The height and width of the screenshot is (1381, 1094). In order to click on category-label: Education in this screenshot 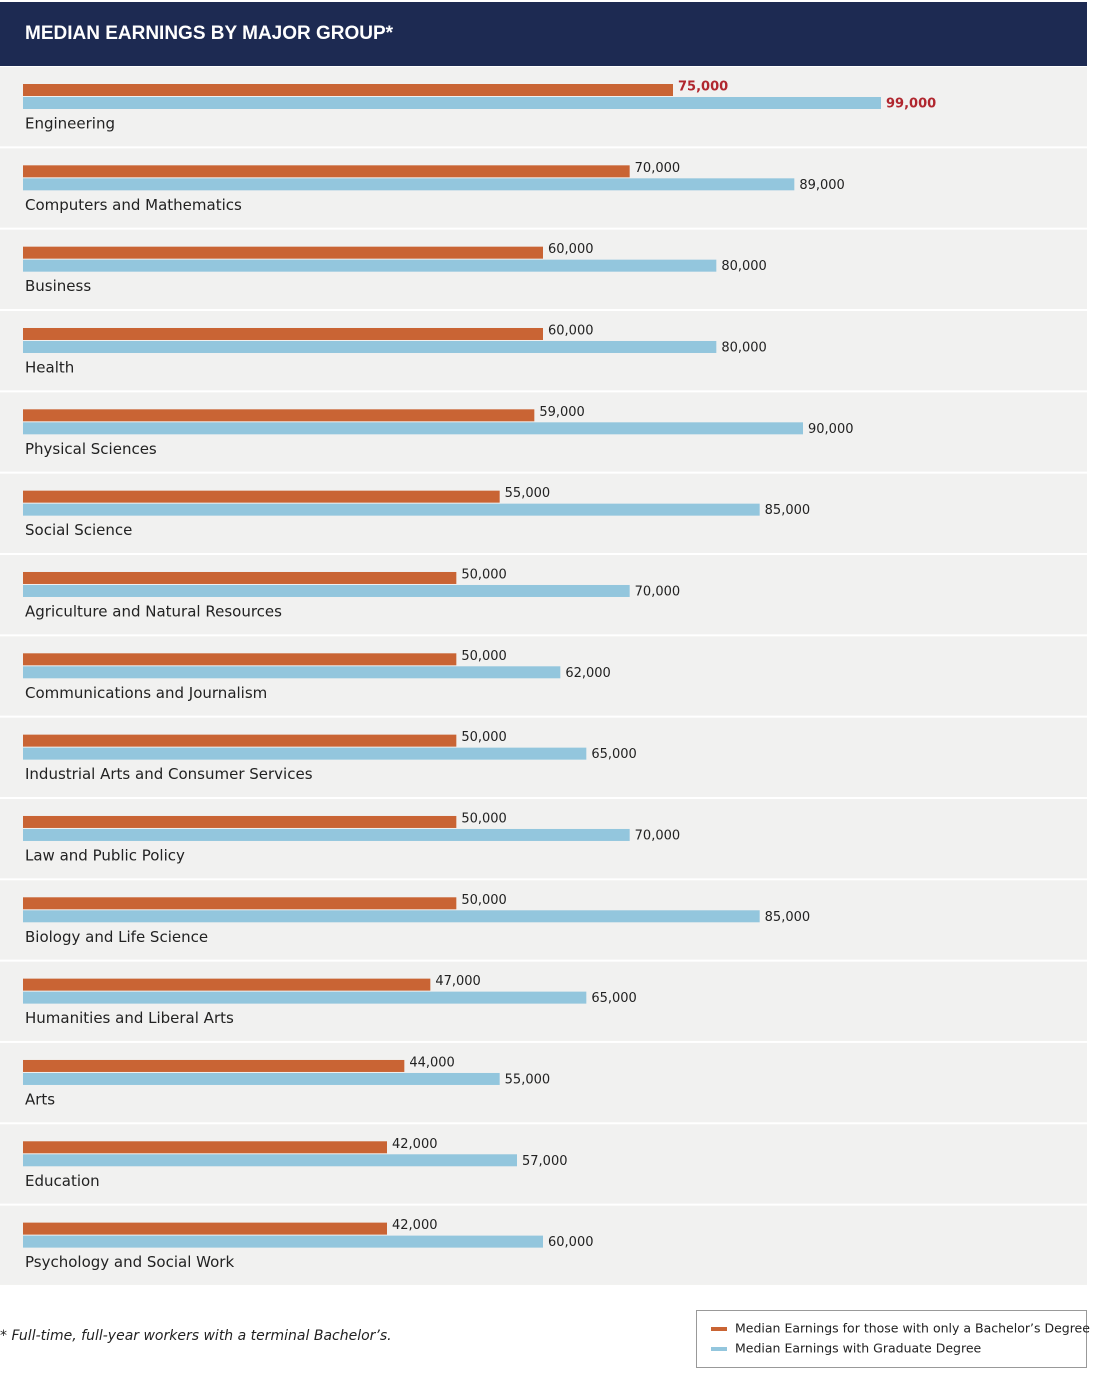, I will do `click(62, 1181)`.